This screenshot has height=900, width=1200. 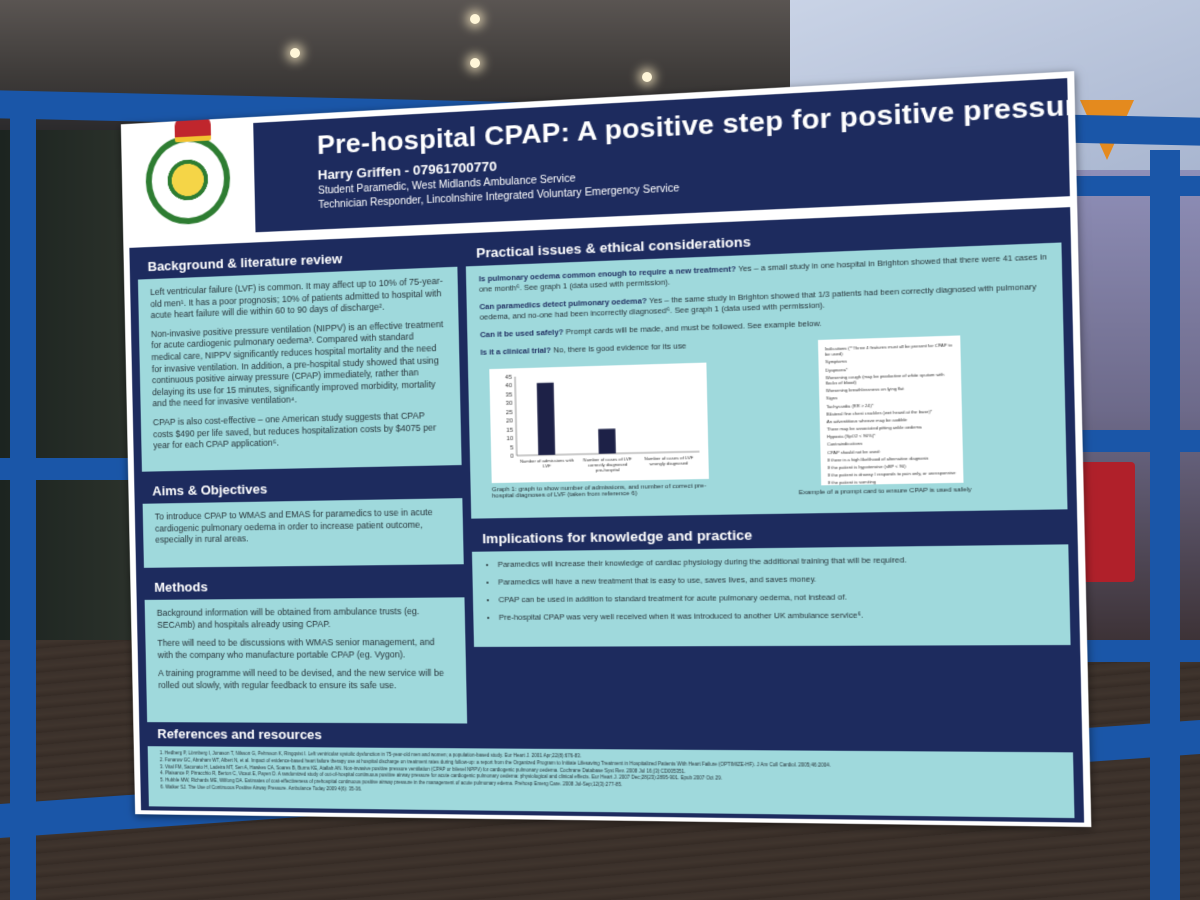 What do you see at coordinates (511, 448) in the screenshot?
I see `y-tick-label: 5` at bounding box center [511, 448].